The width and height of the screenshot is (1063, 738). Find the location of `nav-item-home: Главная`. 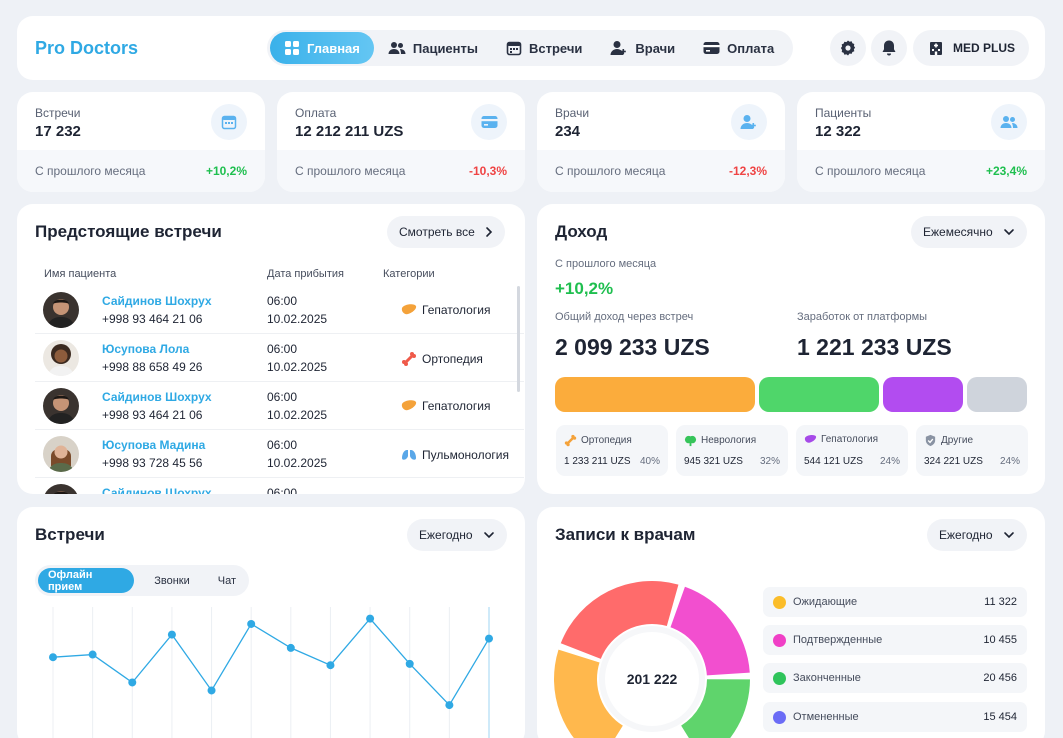

nav-item-home: Главная is located at coordinates (322, 48).